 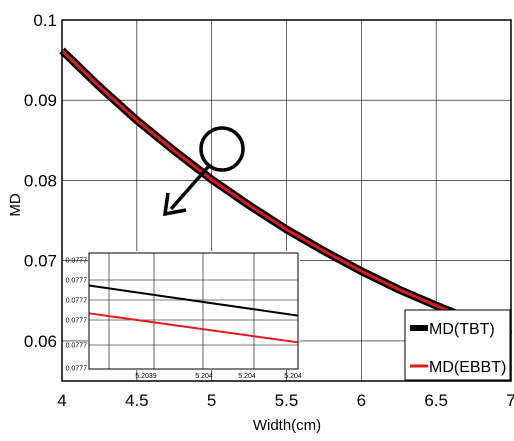 I want to click on x-axis-label: Width(cm), so click(x=287, y=425).